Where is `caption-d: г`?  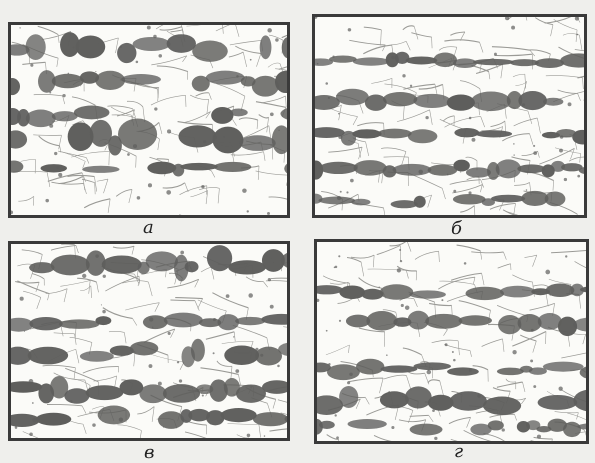 caption-d: г is located at coordinates (459, 451).